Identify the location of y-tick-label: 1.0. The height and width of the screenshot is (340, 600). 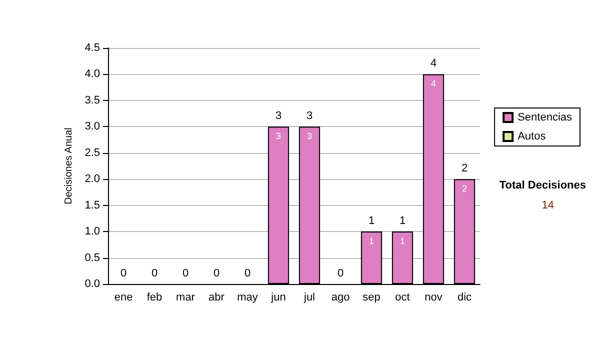
(92, 232).